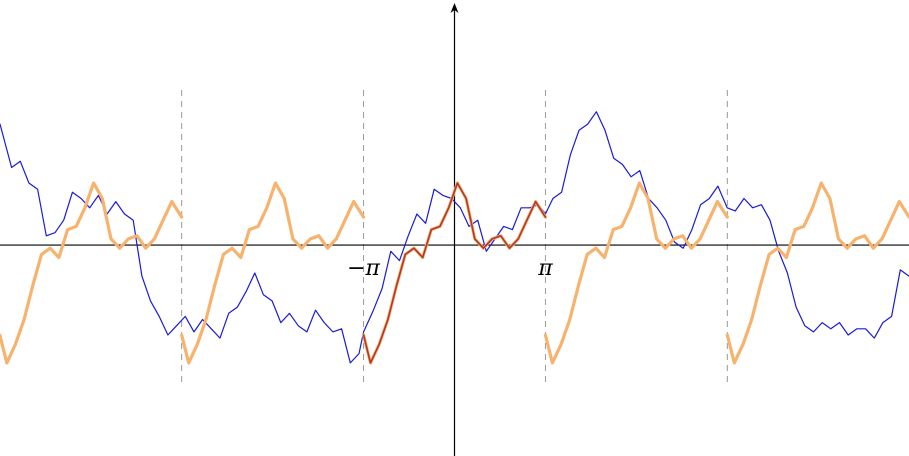 The width and height of the screenshot is (909, 456). Describe the element at coordinates (636, 273) in the screenshot. I see `periodic-extension-line-p1` at that location.